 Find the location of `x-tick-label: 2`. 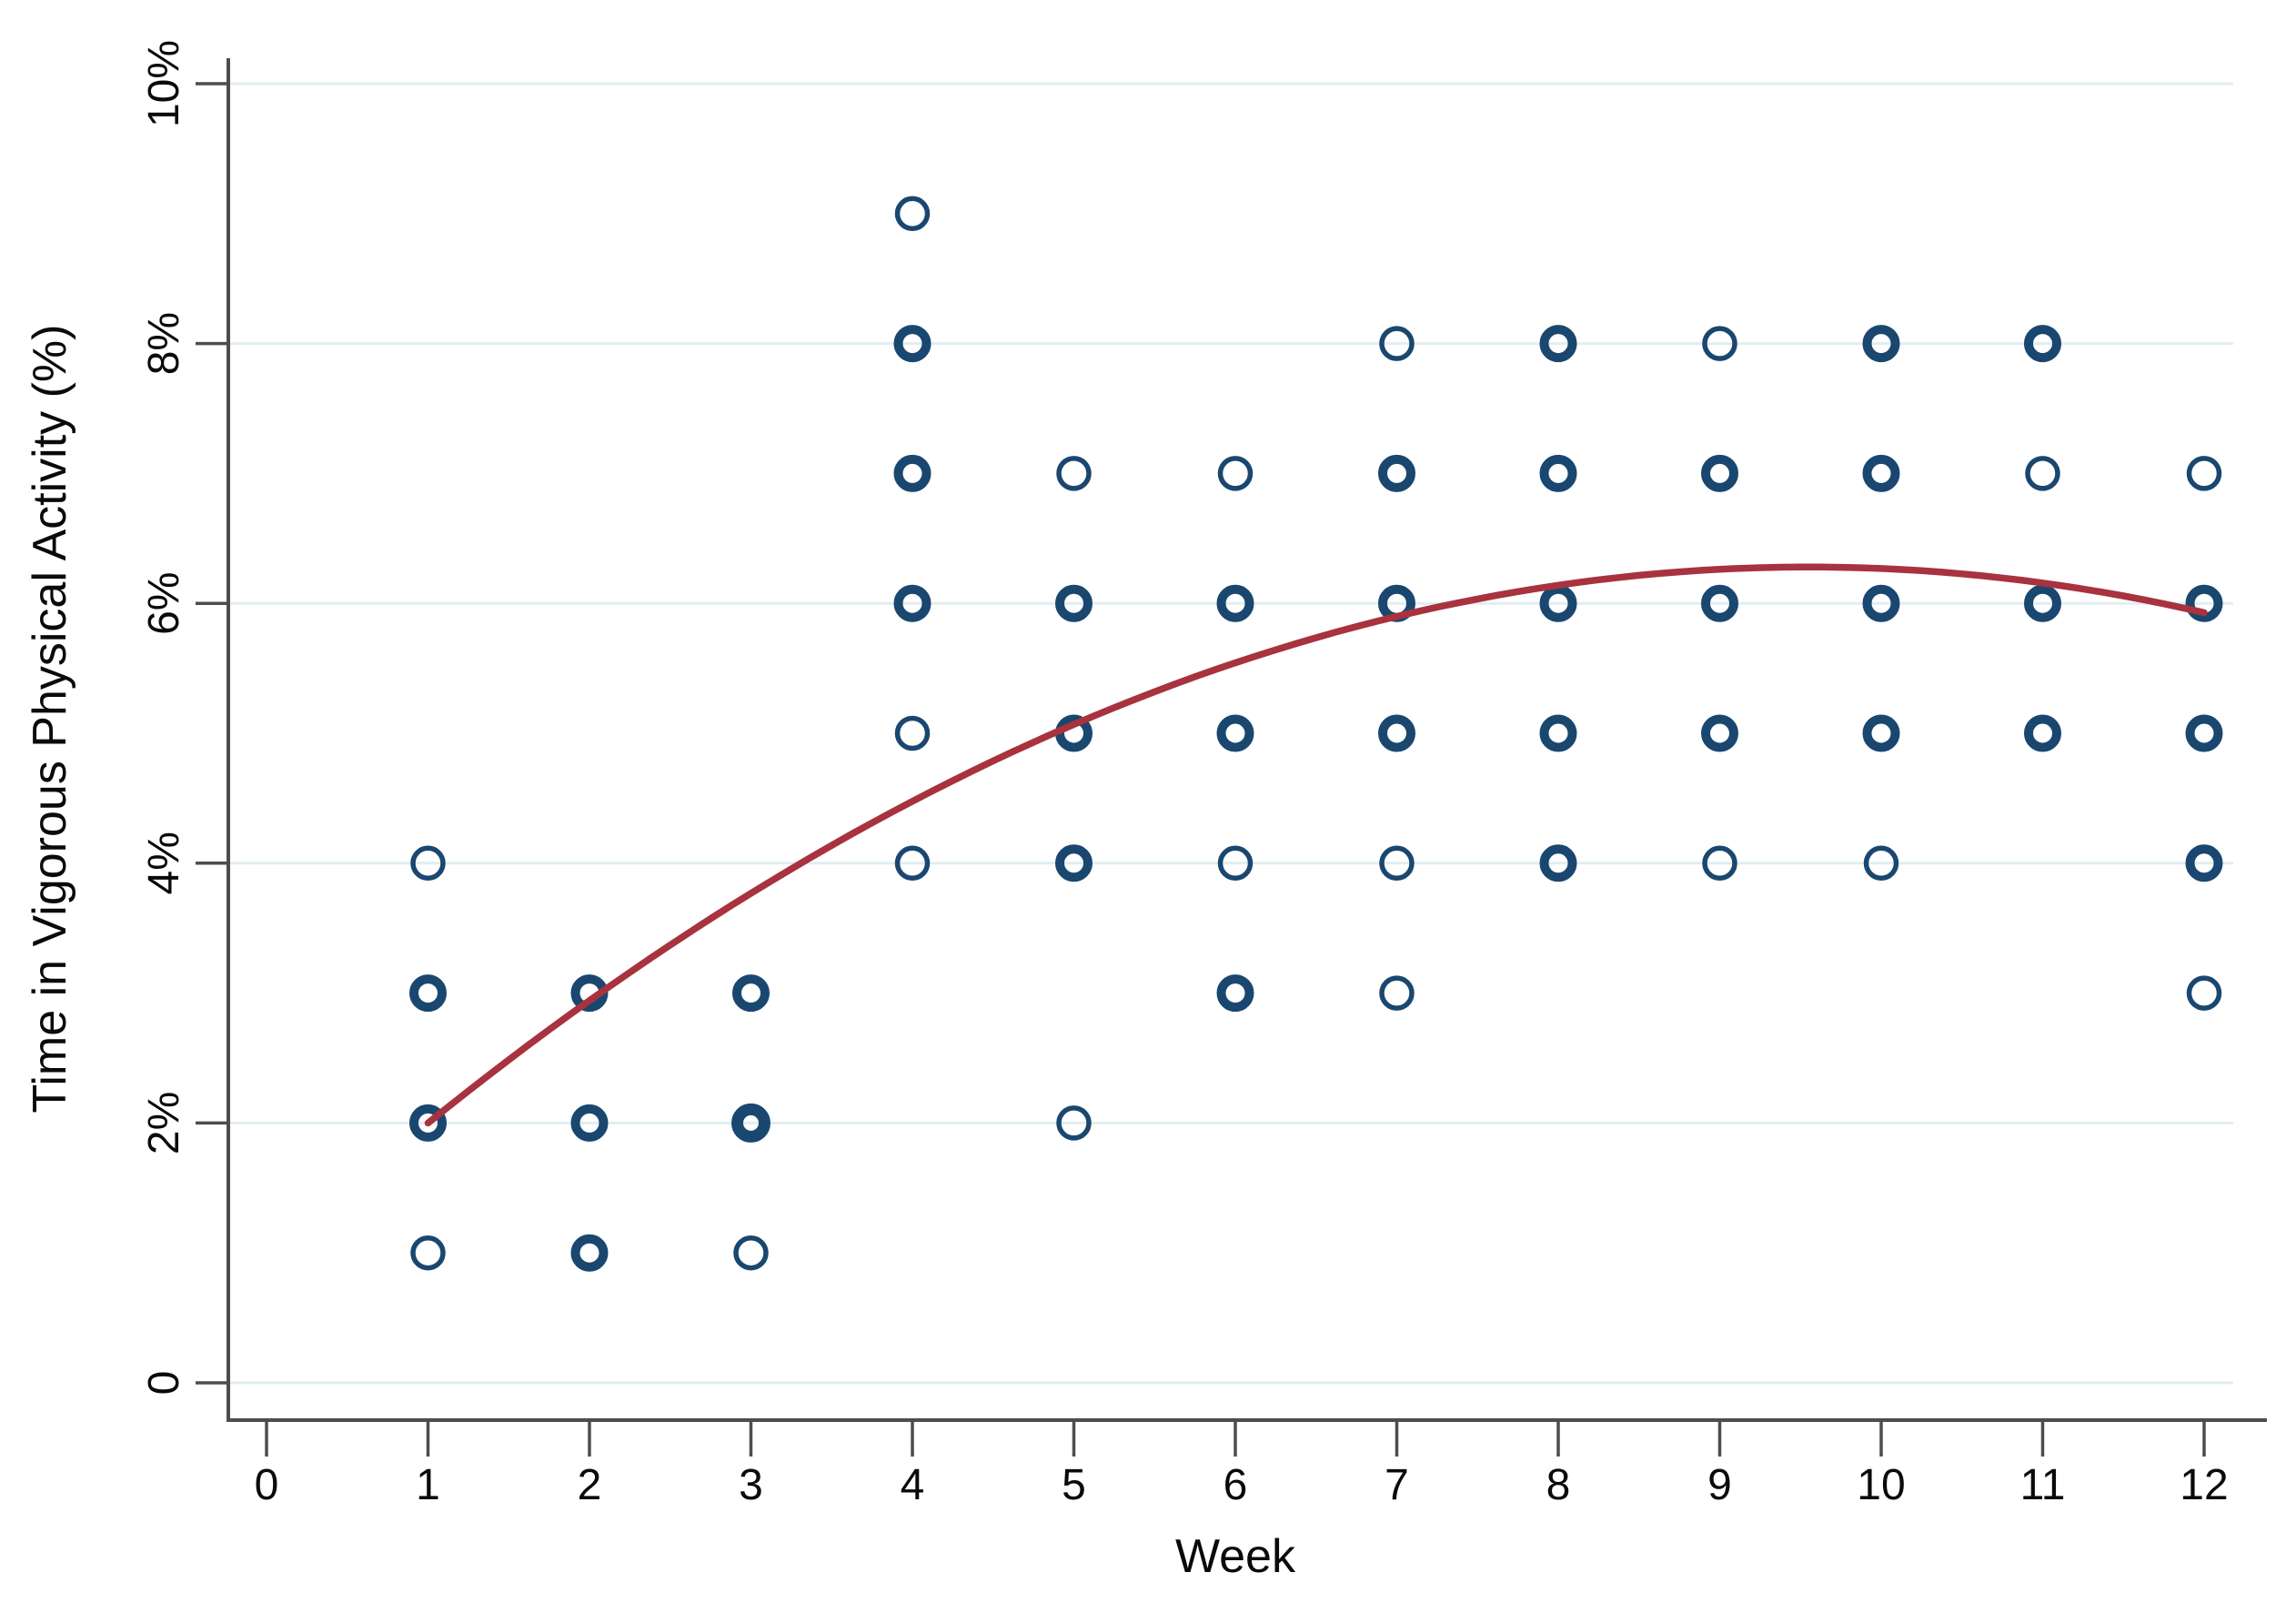

x-tick-label: 2 is located at coordinates (590, 1485).